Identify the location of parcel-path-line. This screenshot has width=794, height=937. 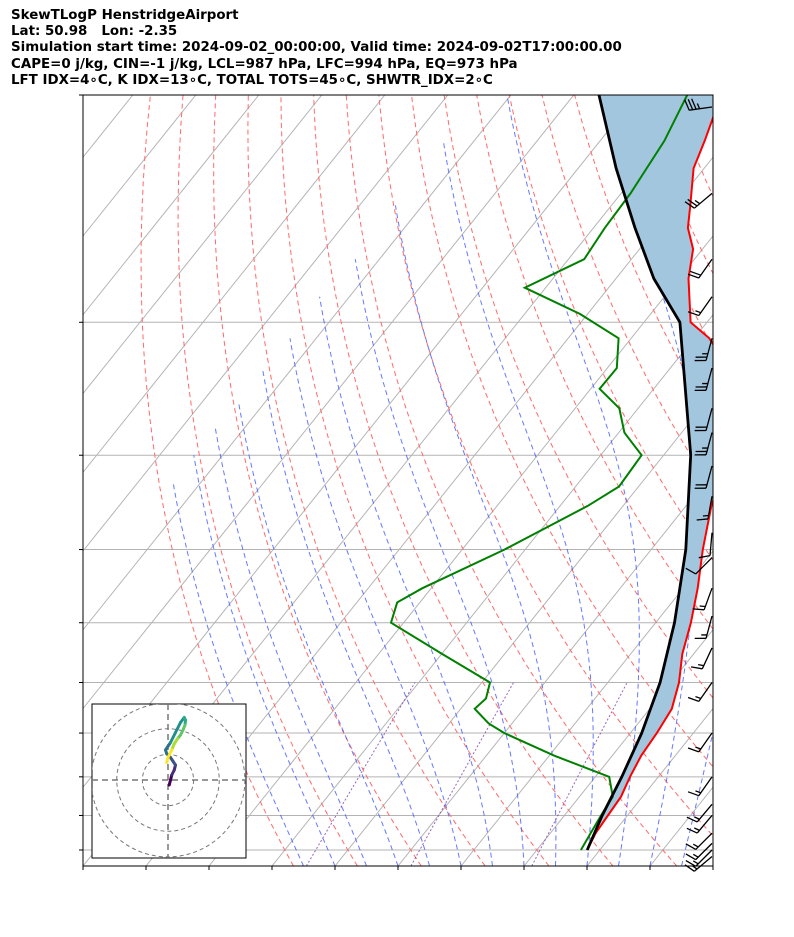
(639, 473).